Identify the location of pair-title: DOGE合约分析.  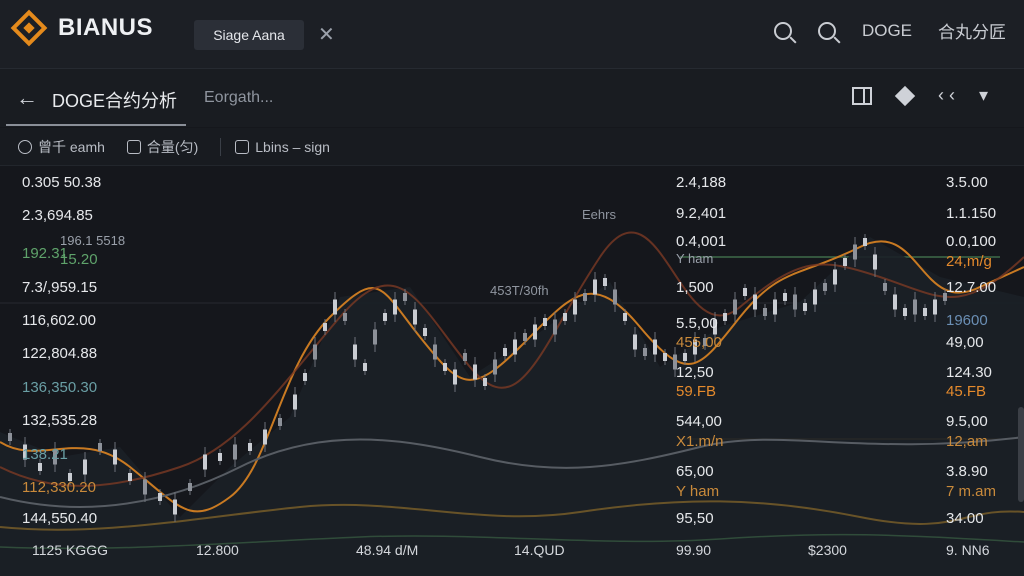
(115, 101).